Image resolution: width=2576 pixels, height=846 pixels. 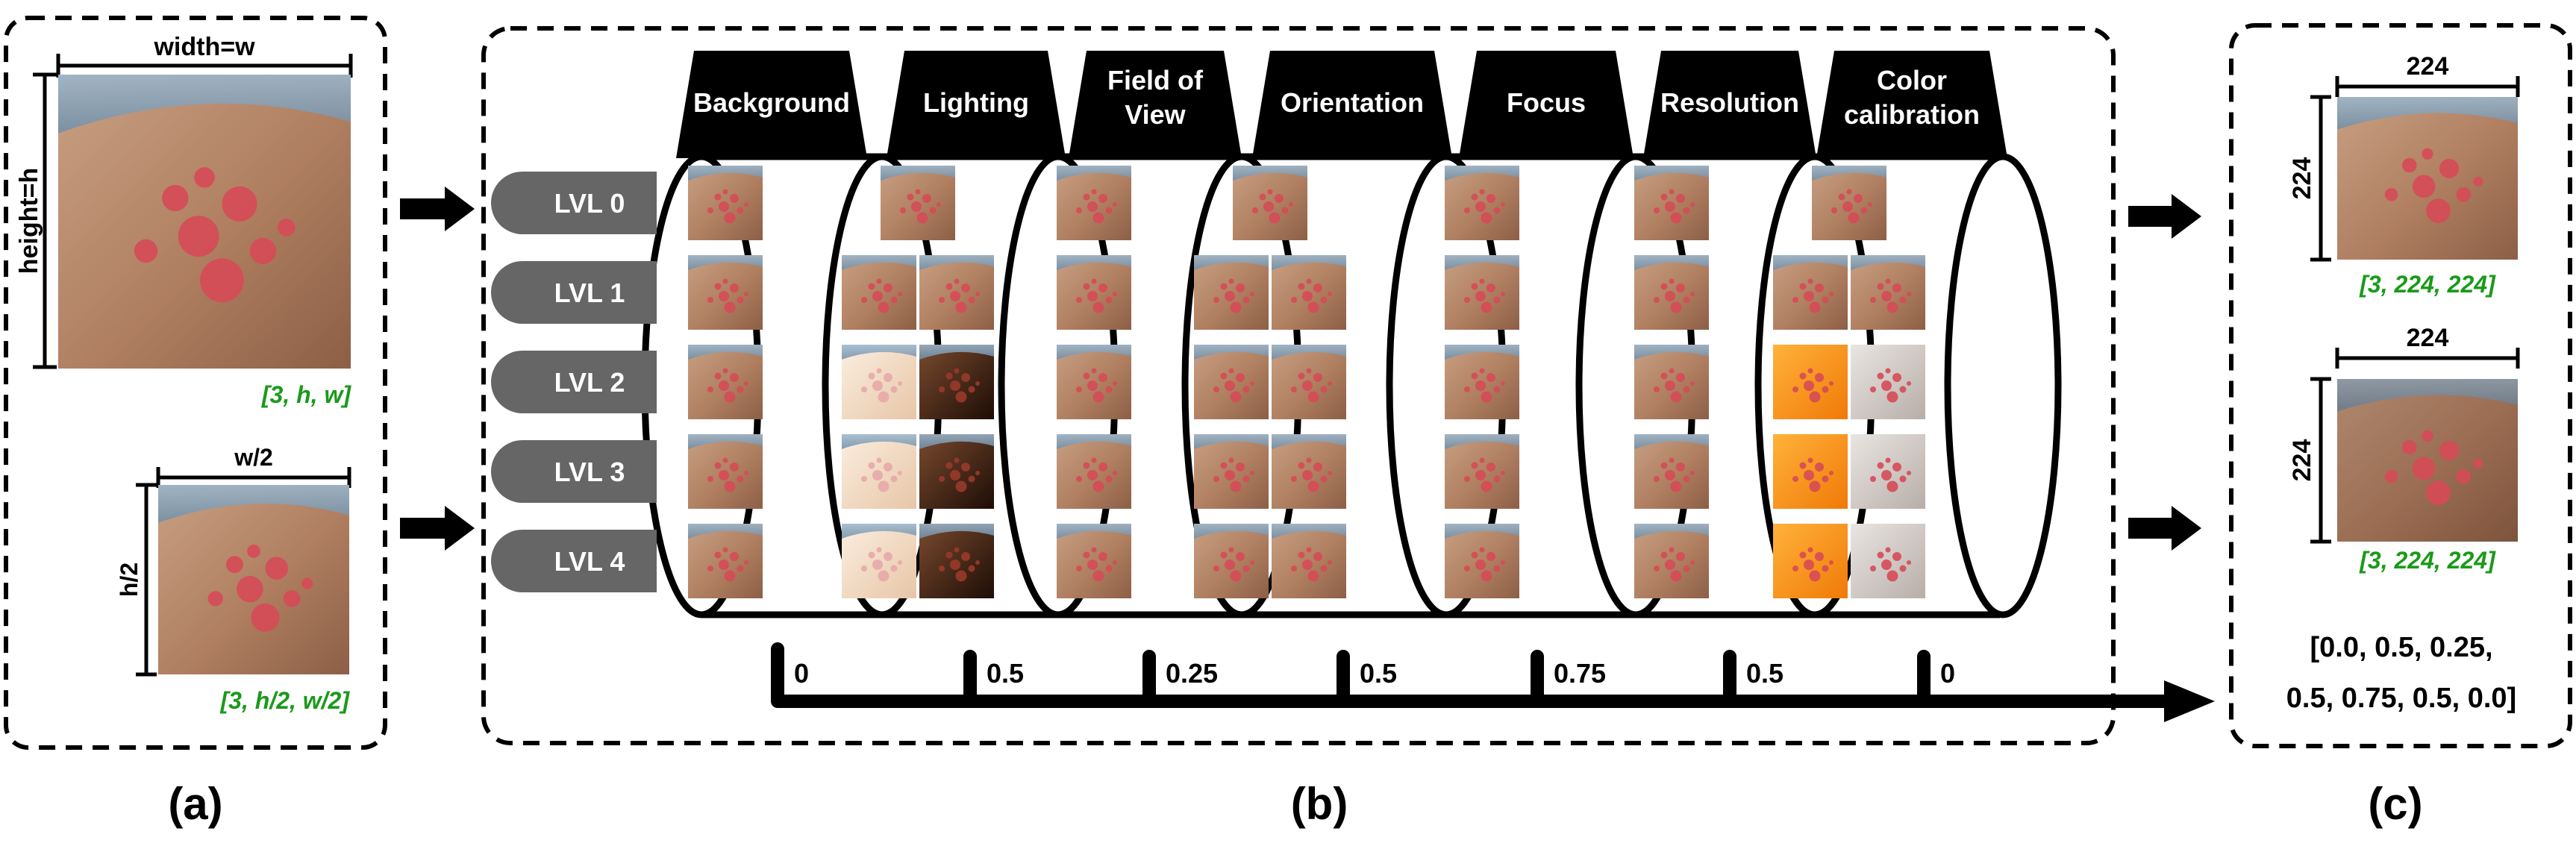 I want to click on original-skin-image, so click(x=204, y=222).